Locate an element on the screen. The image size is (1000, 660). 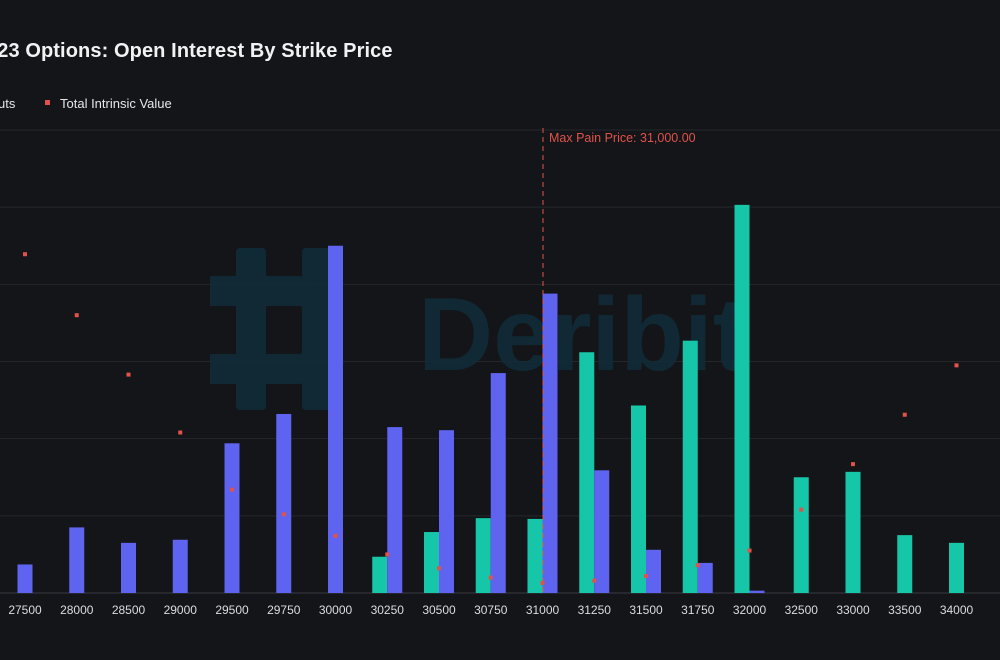
x-tick-label: 27500 is located at coordinates (25, 610).